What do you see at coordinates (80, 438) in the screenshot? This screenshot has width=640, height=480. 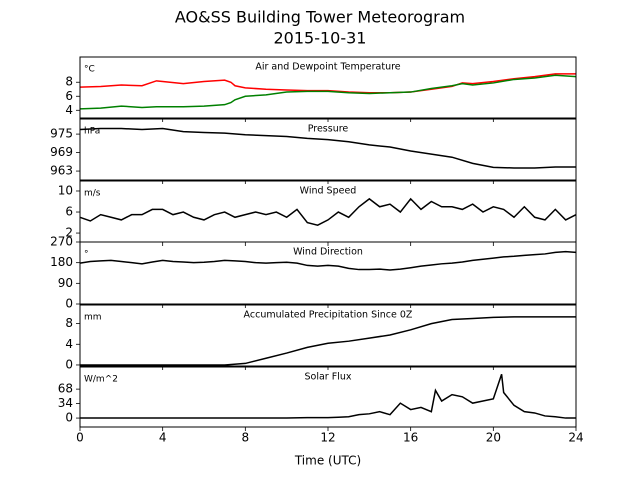 I see `x-tick-label: 0` at bounding box center [80, 438].